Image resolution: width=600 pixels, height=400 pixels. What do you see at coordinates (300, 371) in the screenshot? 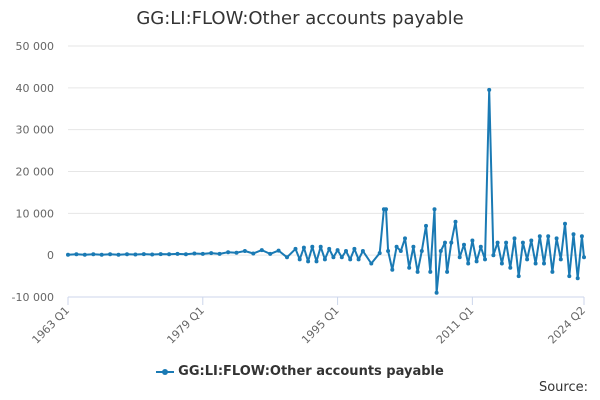
I see `legend: GG:LI:FLOW:Other accounts payable` at bounding box center [300, 371].